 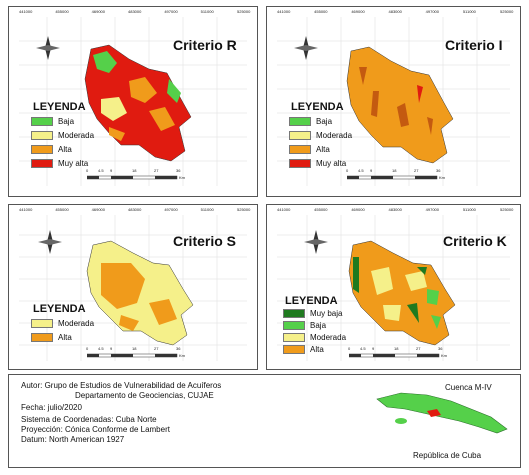 What do you see at coordinates (447, 455) in the screenshot?
I see `country-label: República de Cuba` at bounding box center [447, 455].